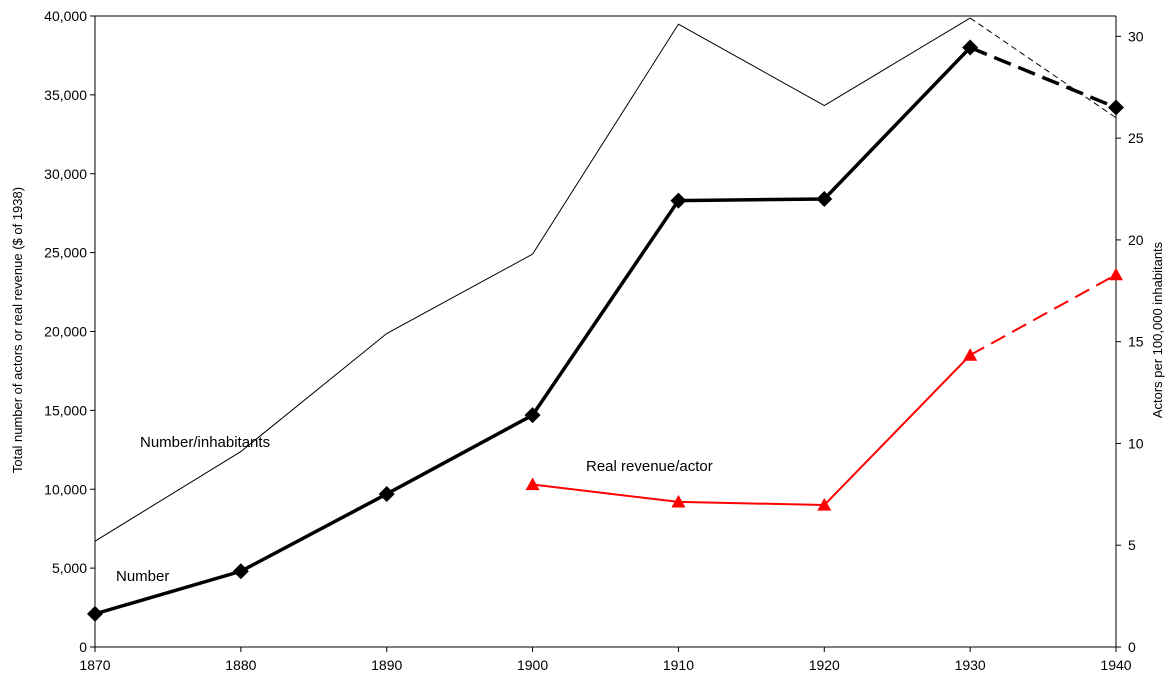 This screenshot has width=1173, height=677. I want to click on y-right-tick-label: 0, so click(1132, 647).